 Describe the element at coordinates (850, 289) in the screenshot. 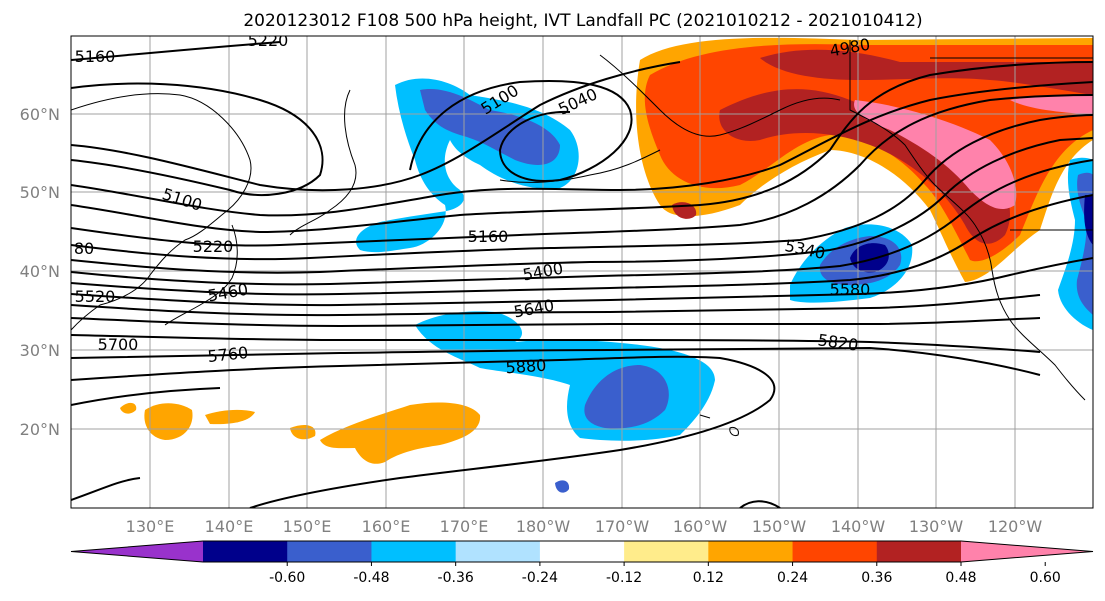

I see `contour-label-5580: 5580` at that location.